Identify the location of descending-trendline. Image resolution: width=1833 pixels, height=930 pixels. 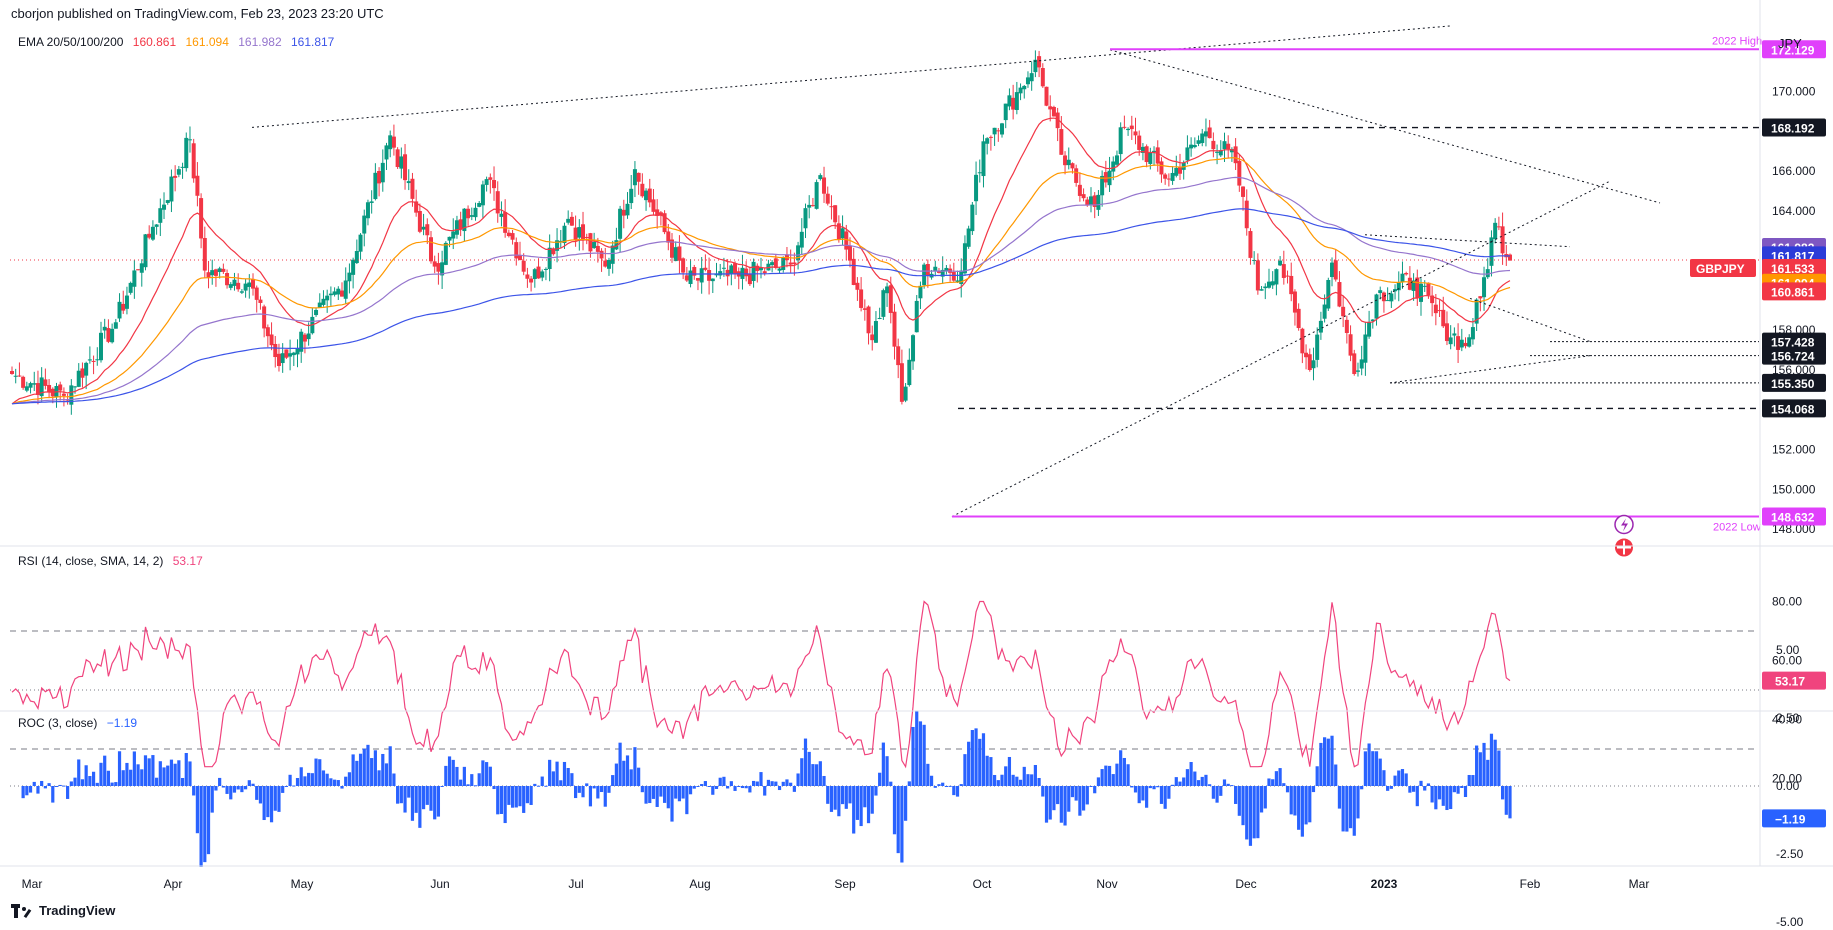
(1385, 126).